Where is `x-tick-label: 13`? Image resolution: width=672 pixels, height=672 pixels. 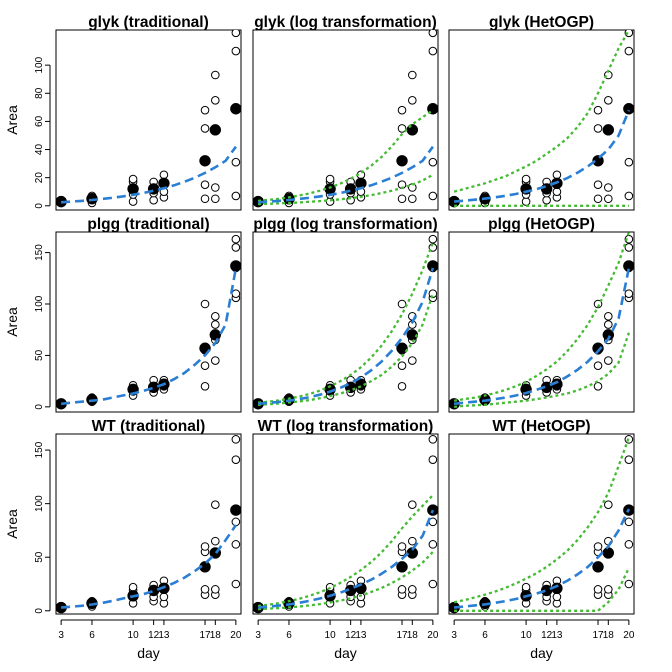
x-tick-label: 13 is located at coordinates (361, 635).